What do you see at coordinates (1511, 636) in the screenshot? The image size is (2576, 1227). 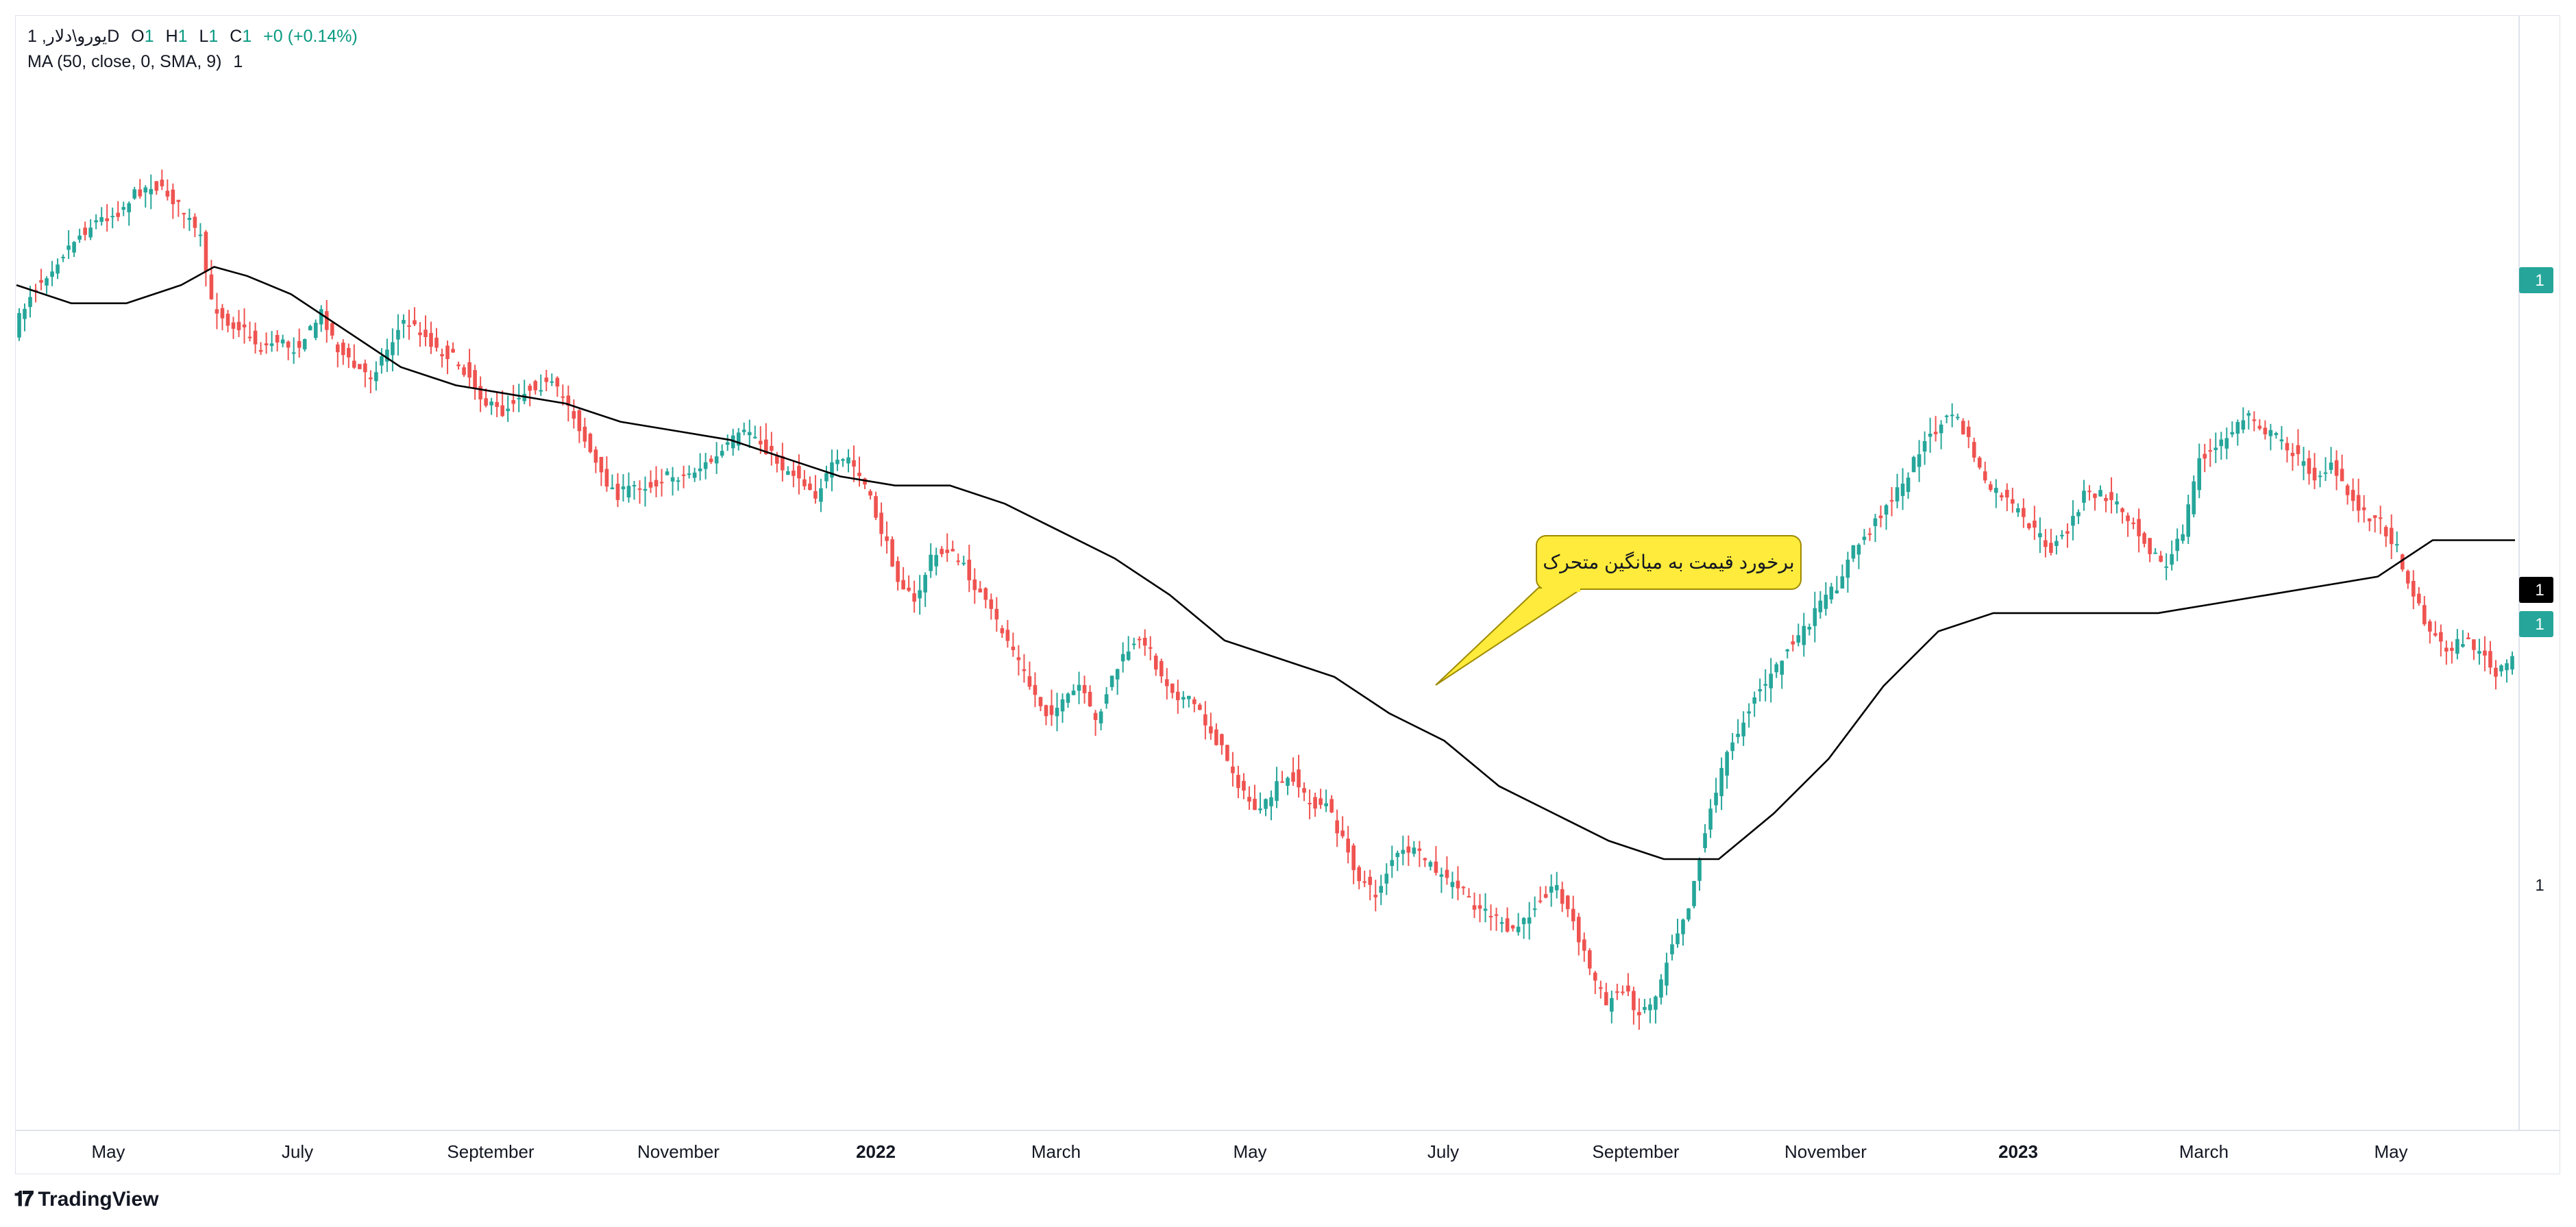 I see `callout-pointer` at bounding box center [1511, 636].